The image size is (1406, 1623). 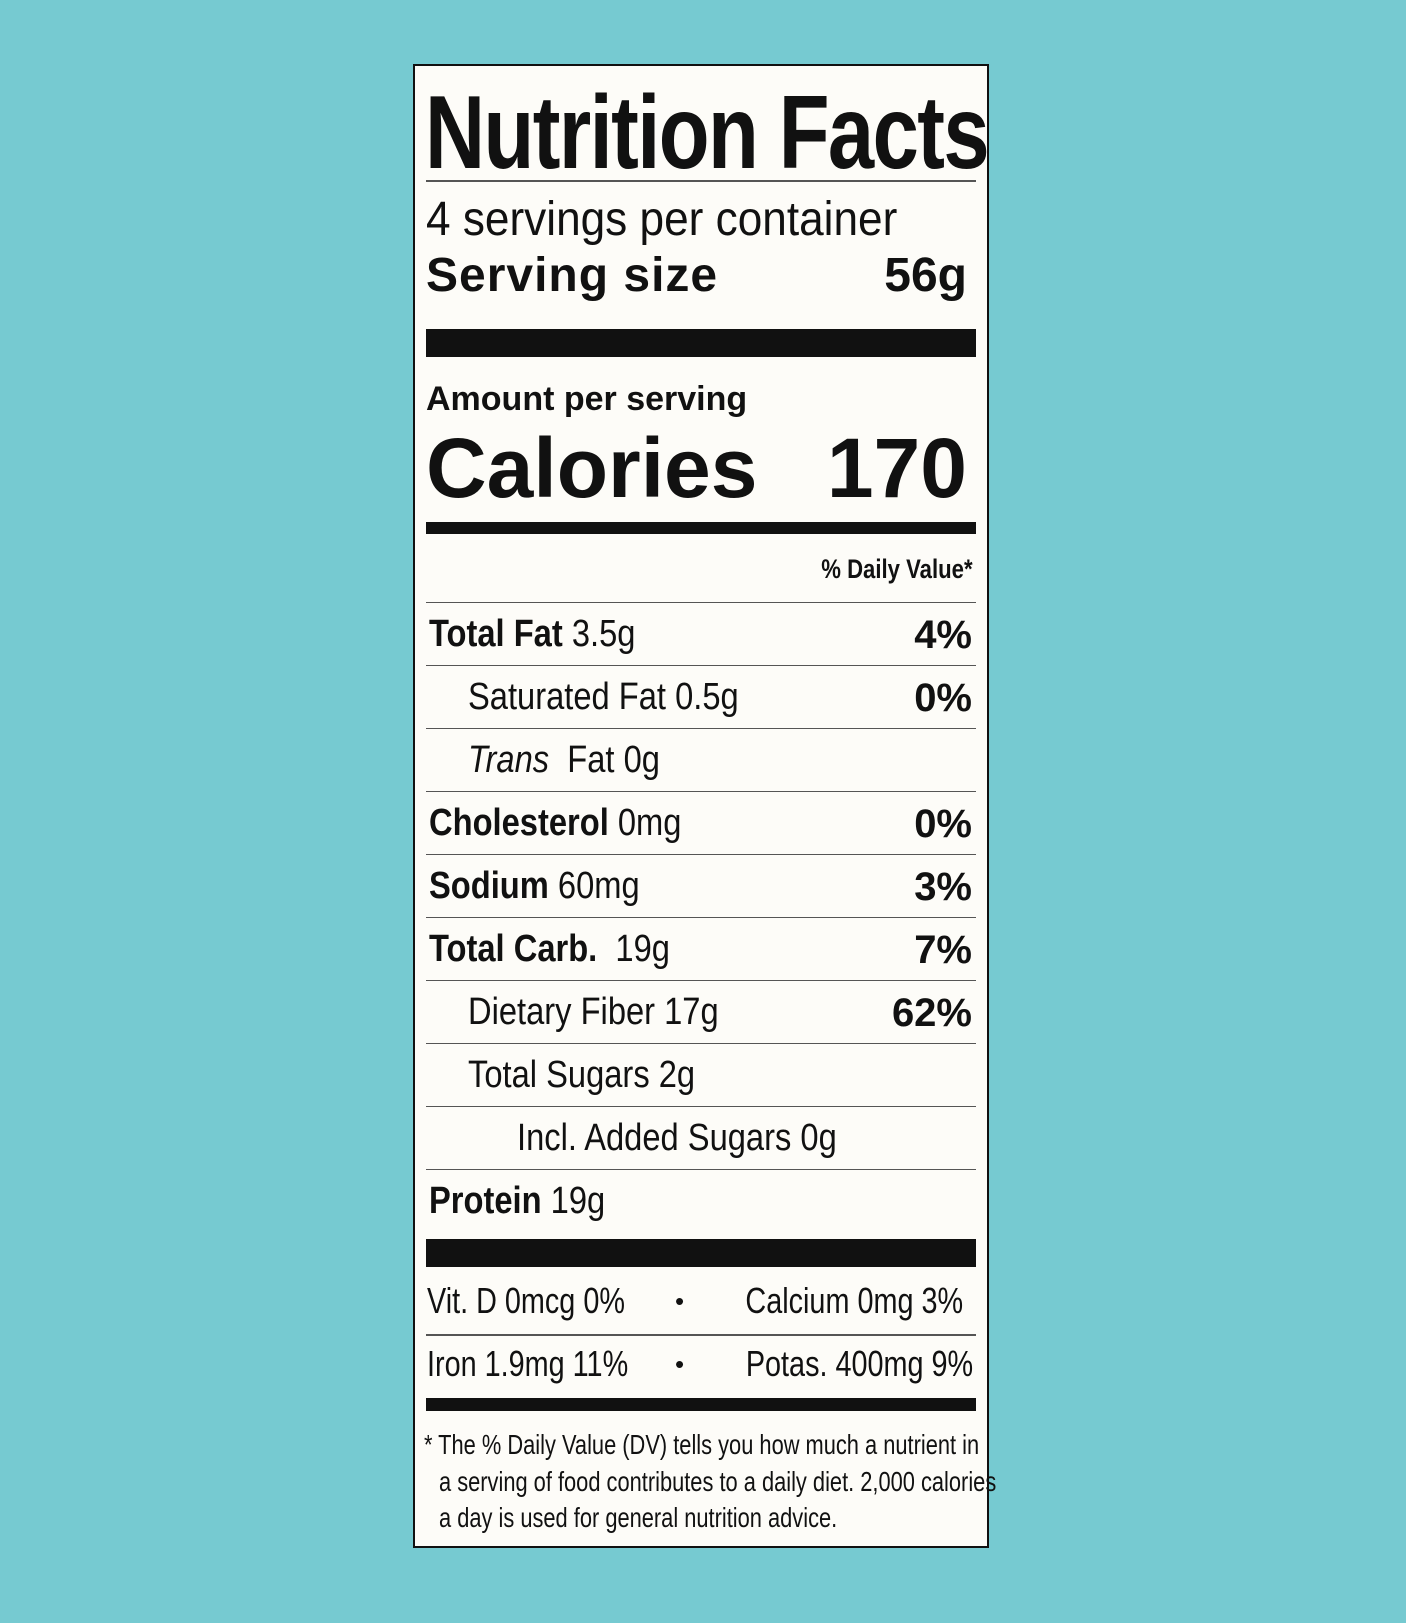 I want to click on calcium: Calcium 0mg 3%, so click(x=854, y=1300).